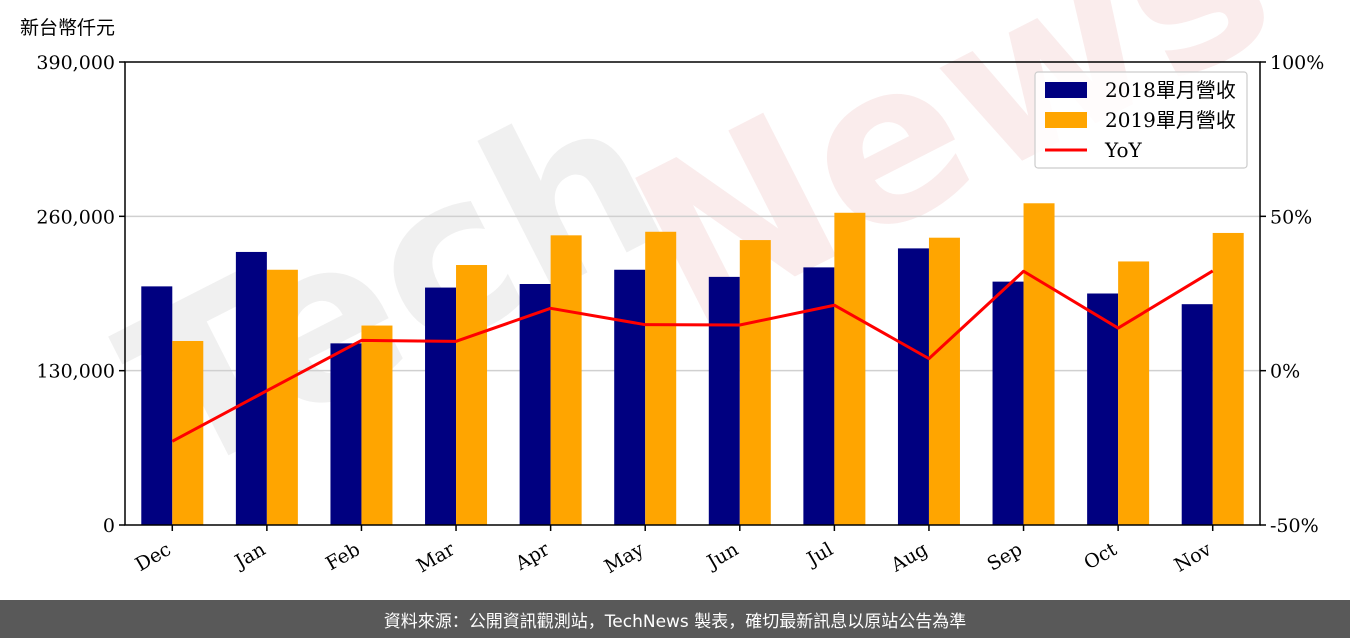 The width and height of the screenshot is (1350, 638). I want to click on legend-swatch-2018, so click(1066, 90).